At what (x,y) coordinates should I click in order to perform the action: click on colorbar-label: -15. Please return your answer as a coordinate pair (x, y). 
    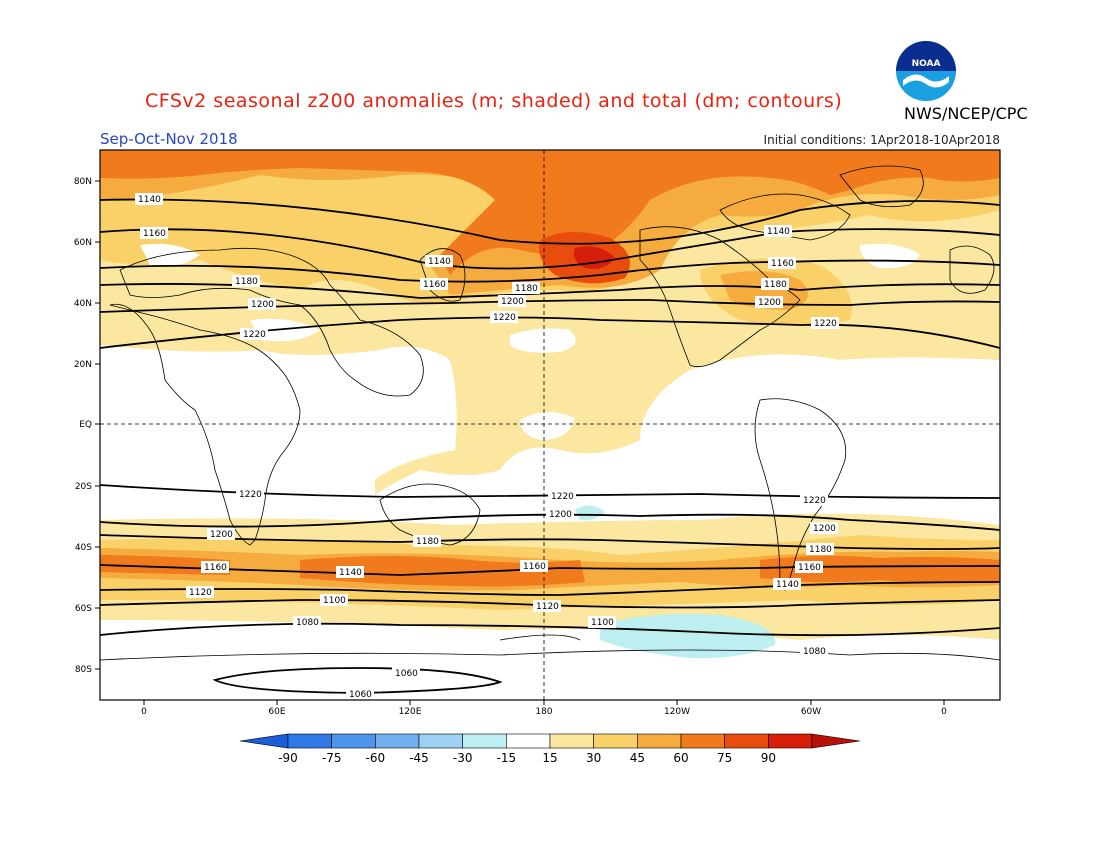
    Looking at the image, I should click on (507, 758).